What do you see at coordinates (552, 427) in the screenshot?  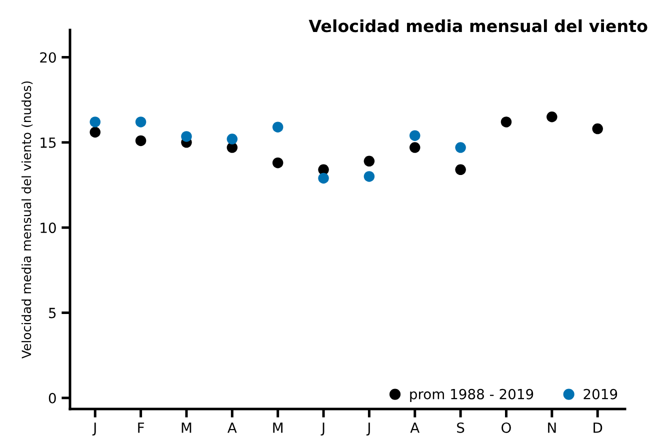 I see `x-tick-label: N` at bounding box center [552, 427].